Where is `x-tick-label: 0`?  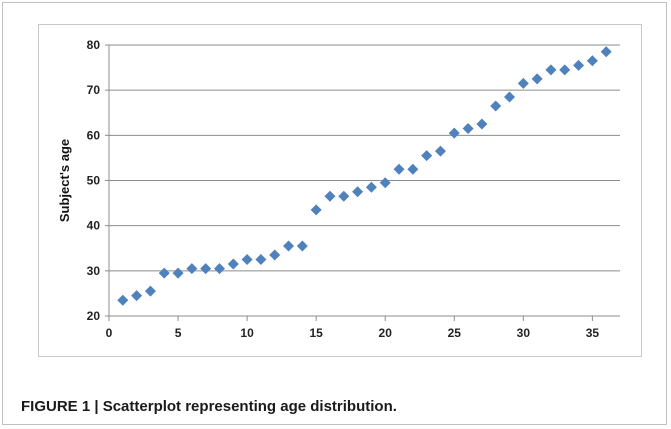
x-tick-label: 0 is located at coordinates (109, 333).